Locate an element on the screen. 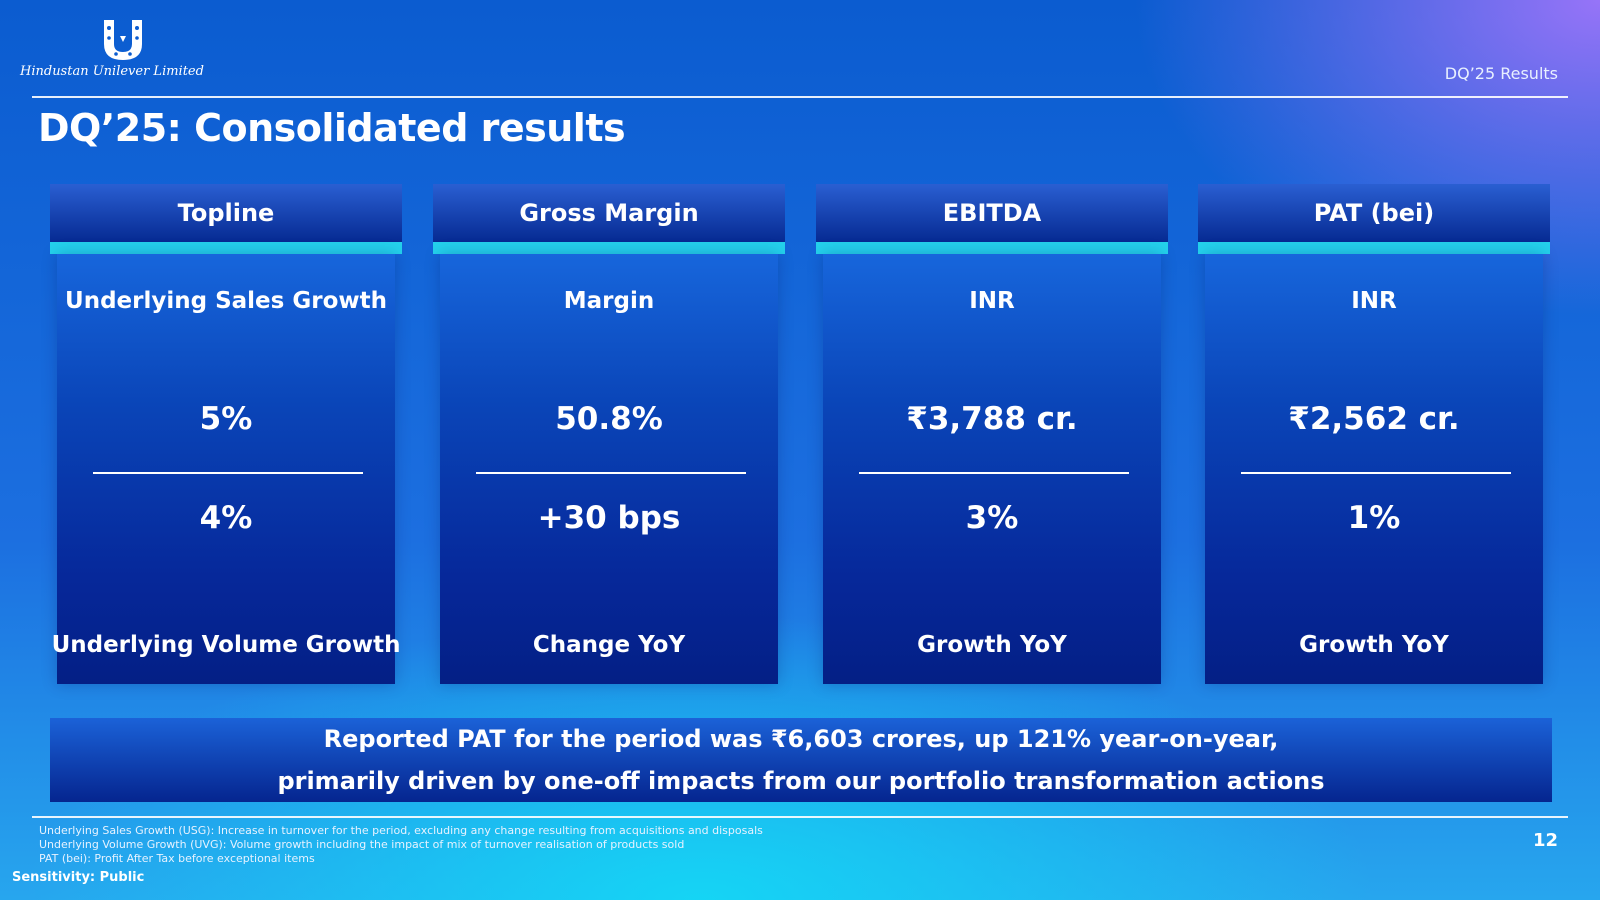  card-change: +30 bps is located at coordinates (609, 518).